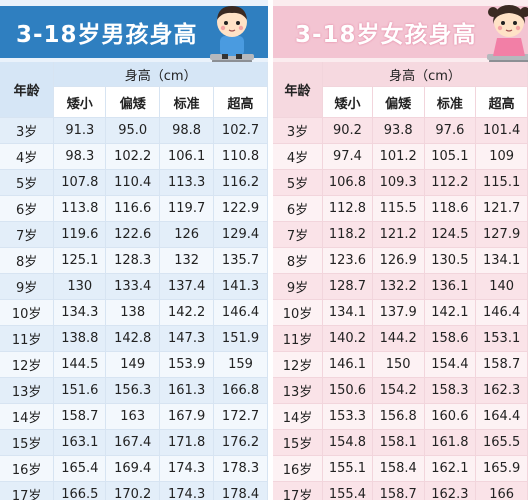  Describe the element at coordinates (347, 468) in the screenshot. I see `short-value-cell: 155.1` at that location.